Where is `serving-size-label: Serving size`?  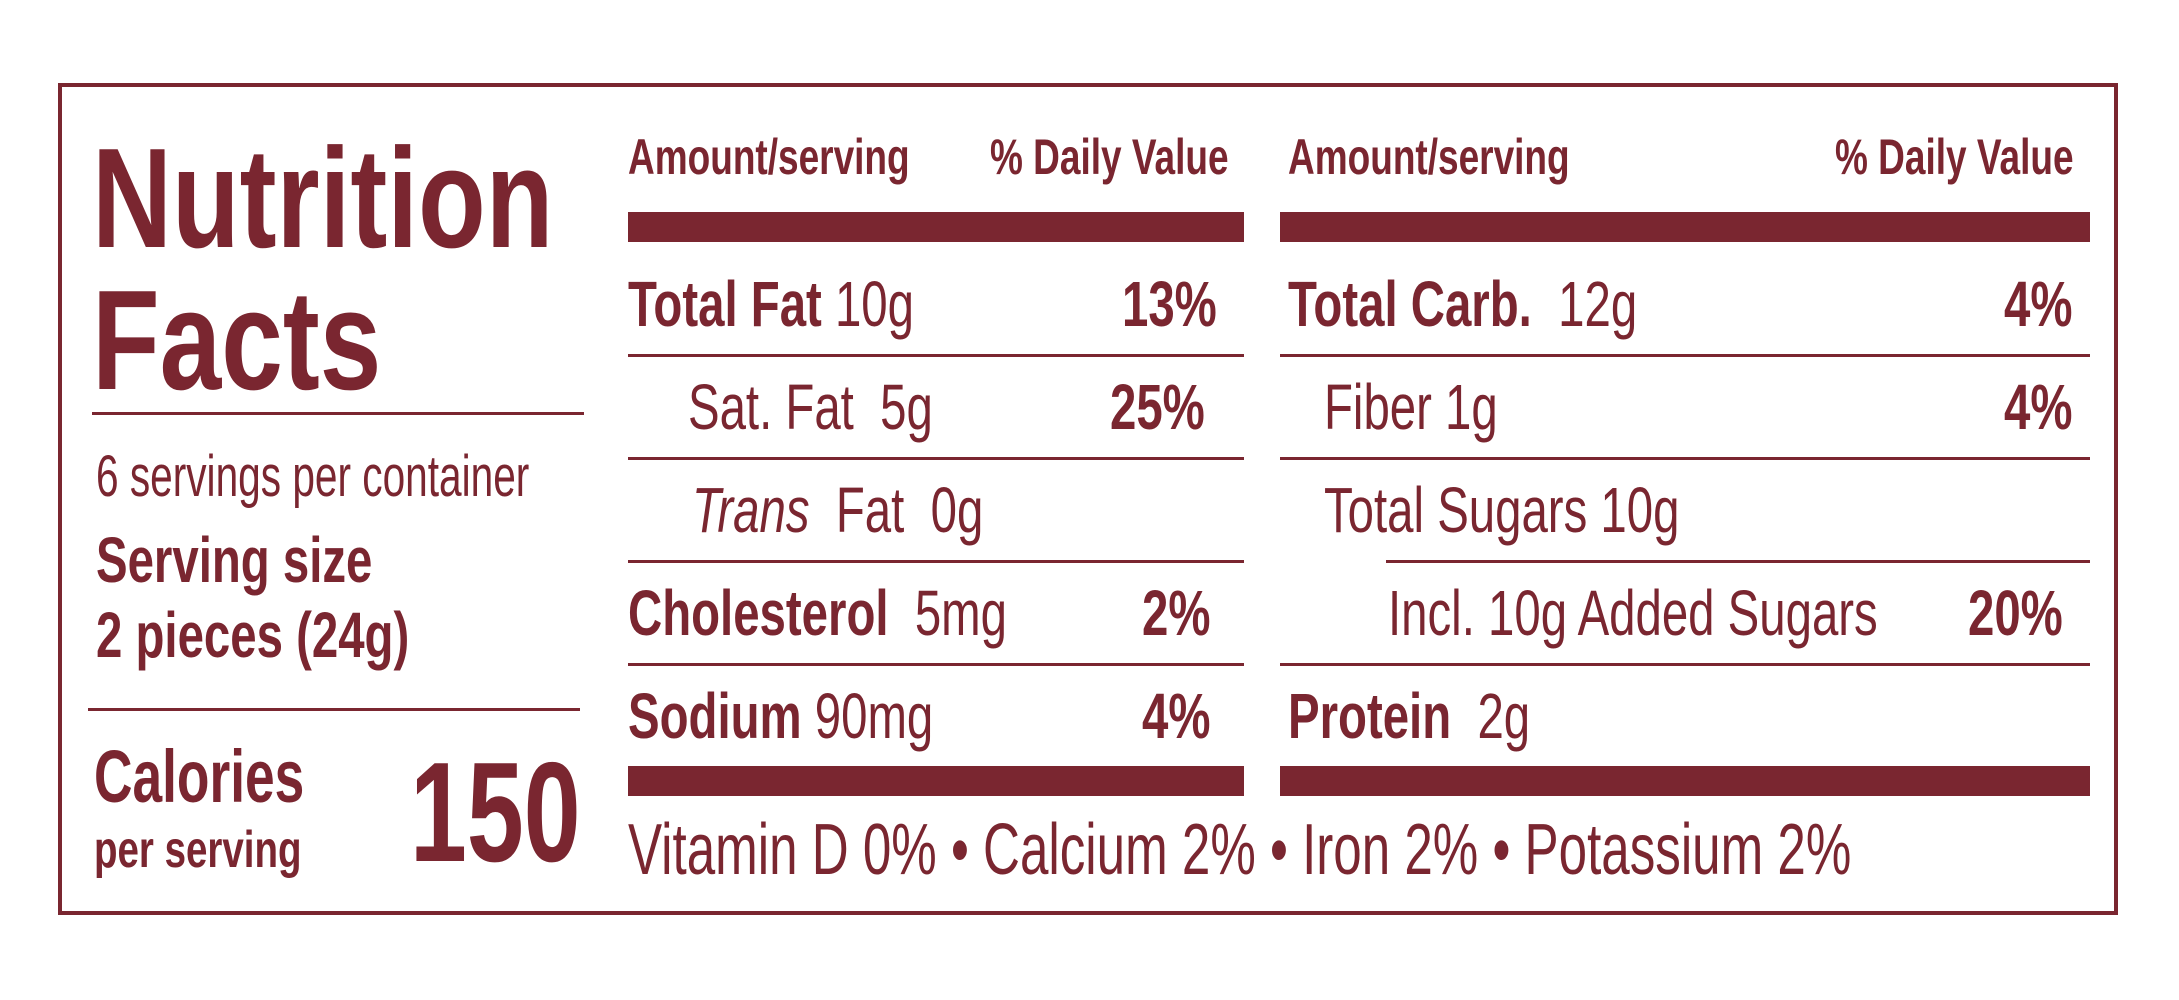 serving-size-label: Serving size is located at coordinates (234, 560).